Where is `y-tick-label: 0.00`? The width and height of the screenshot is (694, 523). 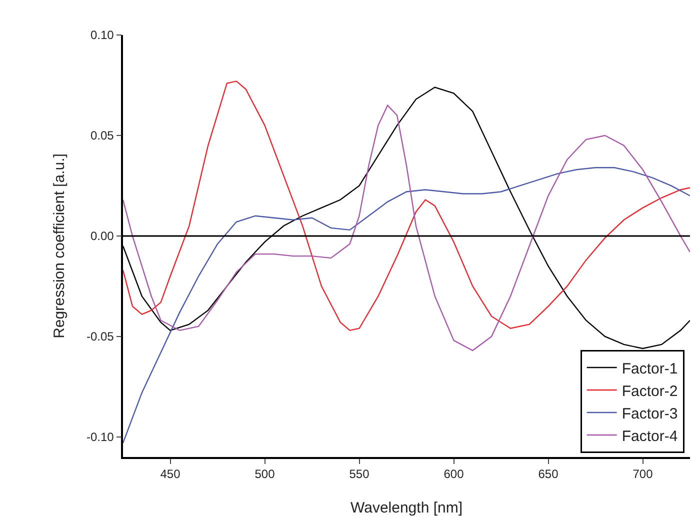
y-tick-label: 0.00 is located at coordinates (102, 236).